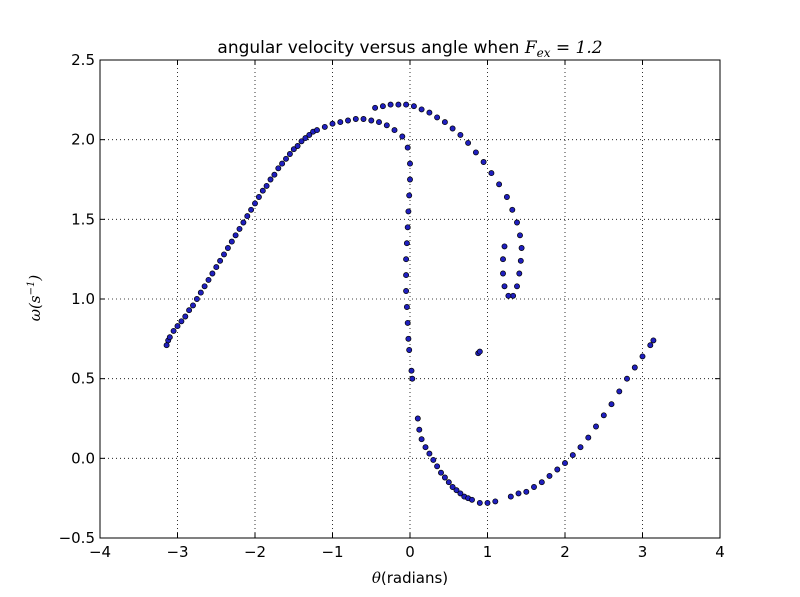 The height and width of the screenshot is (597, 800). Describe the element at coordinates (83, 299) in the screenshot. I see `y-tick-label: 1.0` at that location.